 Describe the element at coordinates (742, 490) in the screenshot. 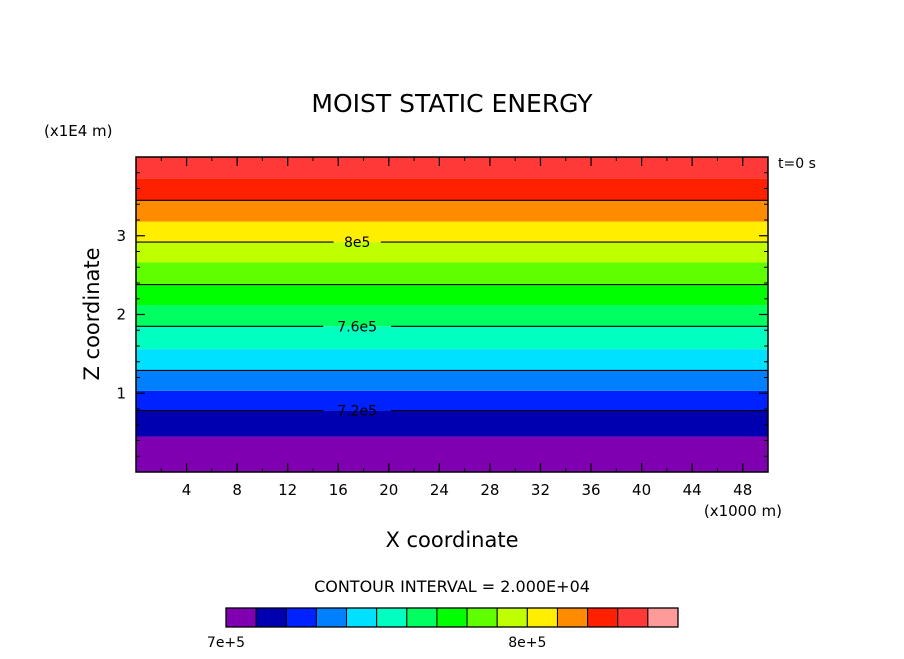

I see `x-tick-label-11: 48` at that location.